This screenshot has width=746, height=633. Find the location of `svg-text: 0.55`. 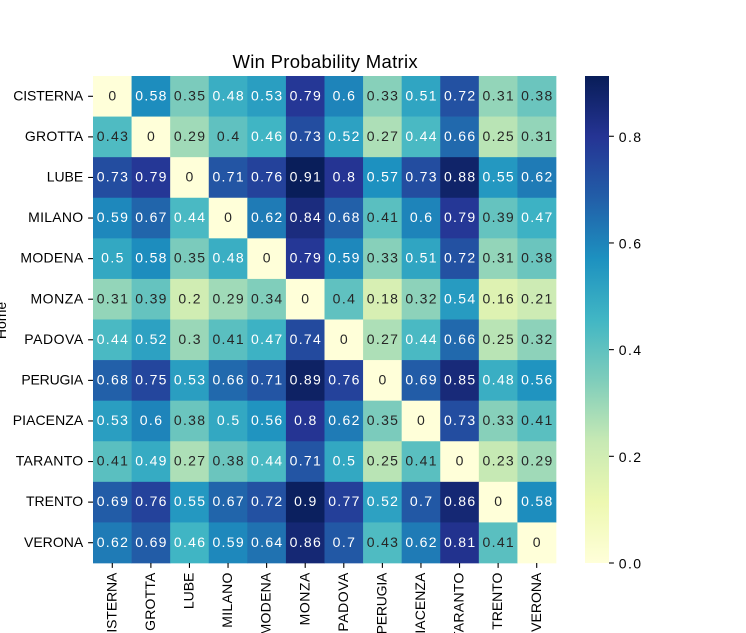

svg-text: 0.55 is located at coordinates (498, 177).